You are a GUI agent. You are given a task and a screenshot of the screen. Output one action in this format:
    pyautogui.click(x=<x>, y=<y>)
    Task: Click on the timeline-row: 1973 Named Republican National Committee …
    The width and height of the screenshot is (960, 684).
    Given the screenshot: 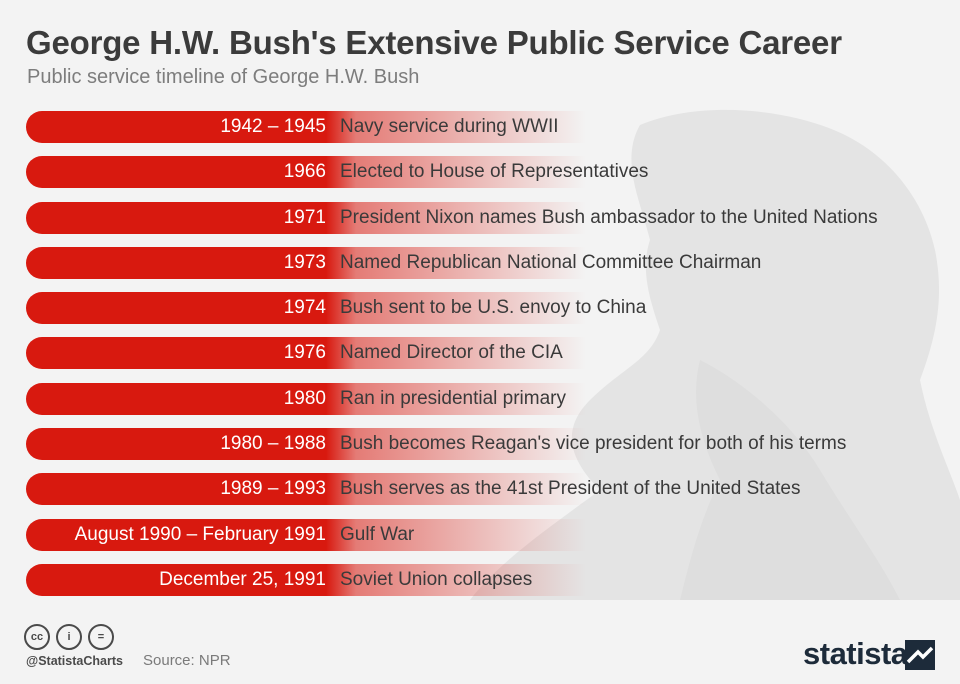 What is the action you would take?
    pyautogui.click(x=486, y=262)
    